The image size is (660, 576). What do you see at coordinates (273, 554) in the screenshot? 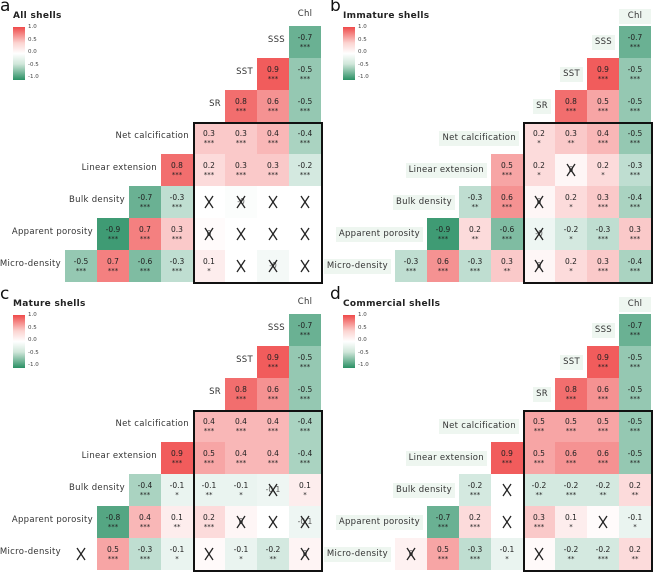
I see `heatmap-cell: -0.2 **` at bounding box center [273, 554].